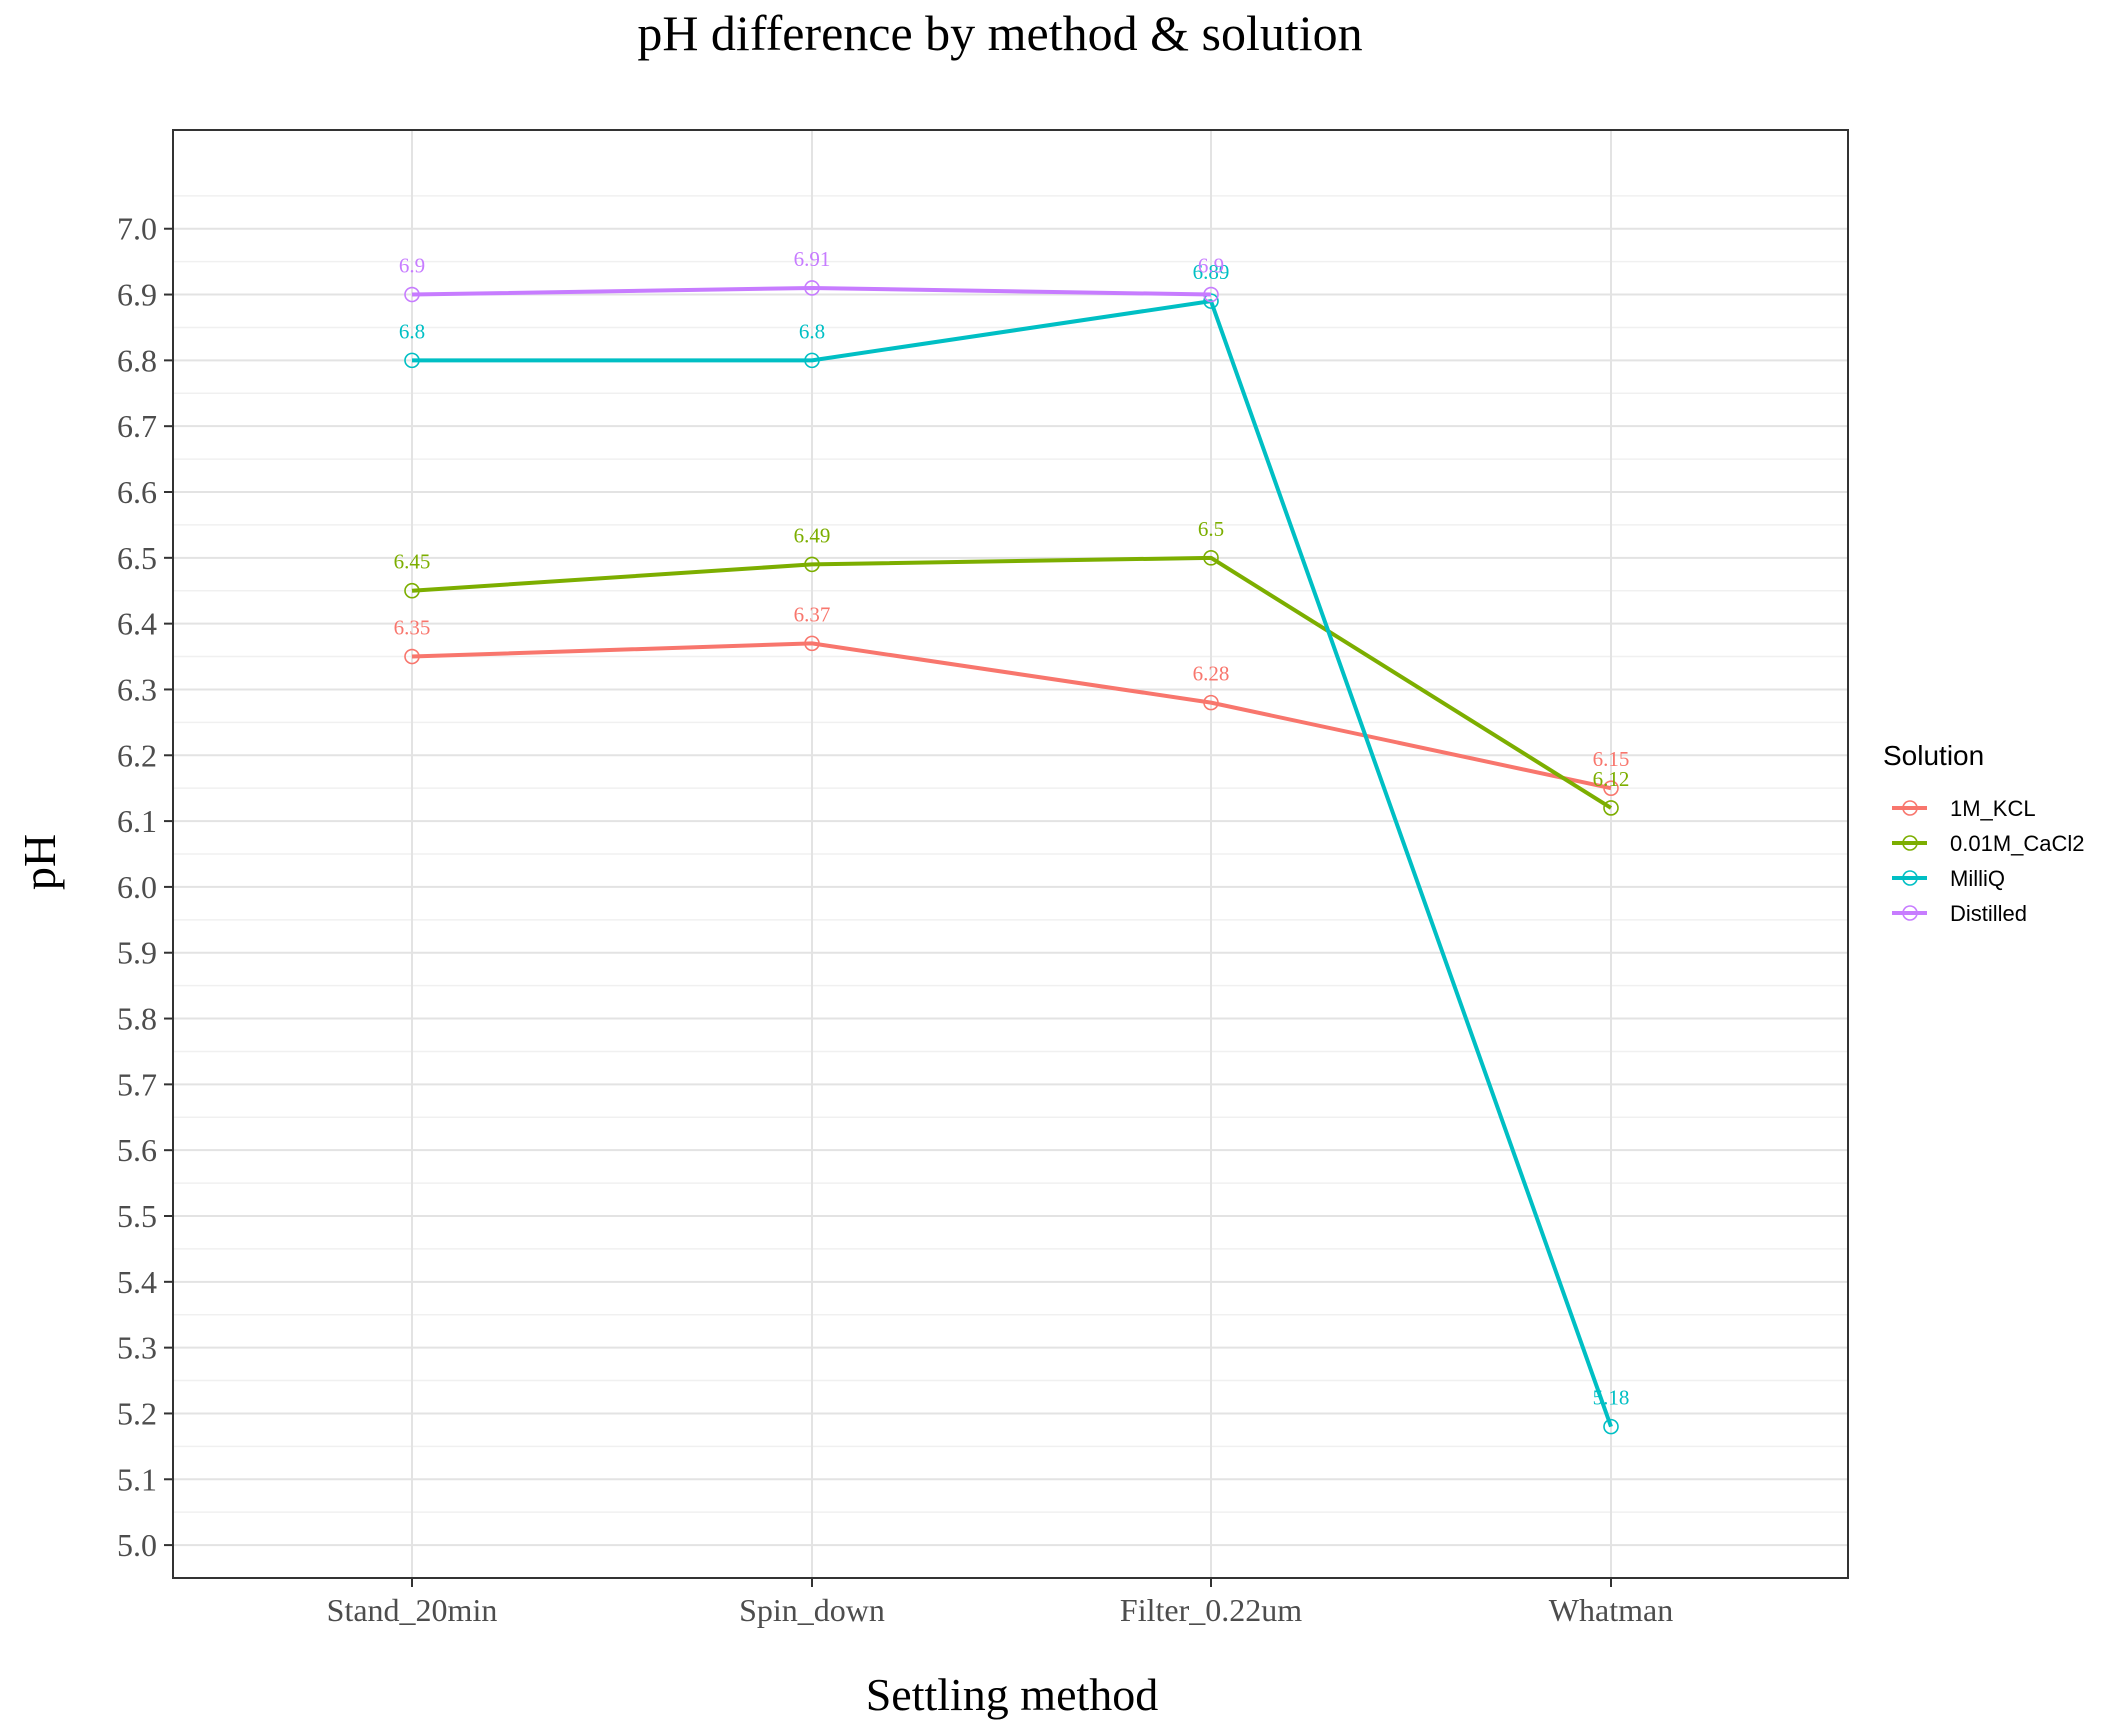 Image resolution: width=2112 pixels, height=1728 pixels. What do you see at coordinates (137, 887) in the screenshot?
I see `y-tick-label: 6.0` at bounding box center [137, 887].